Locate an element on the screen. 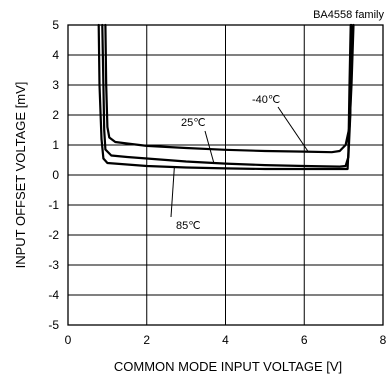  y-tick-label: 4 is located at coordinates (55, 55).